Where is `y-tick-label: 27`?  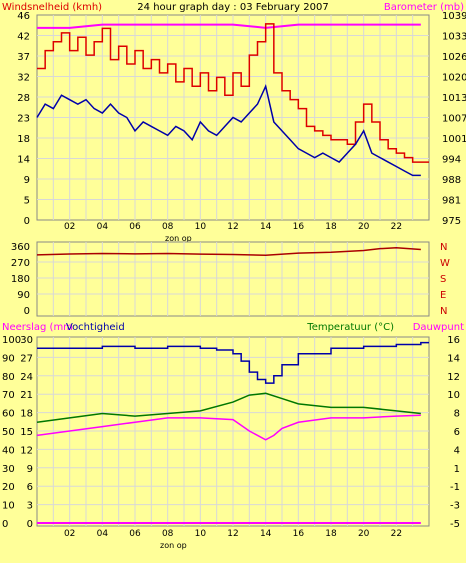
y-tick-label: 27 is located at coordinates (26, 358).